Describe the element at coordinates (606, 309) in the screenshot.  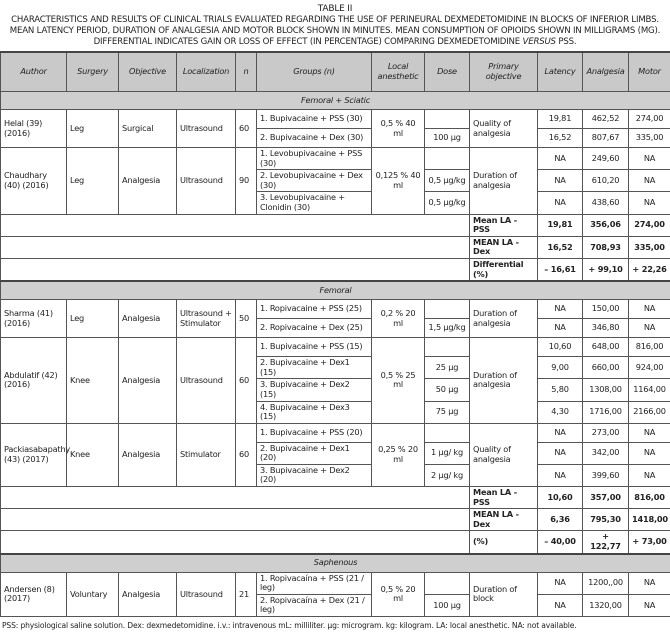
I see `analgesia: 150,00` at that location.